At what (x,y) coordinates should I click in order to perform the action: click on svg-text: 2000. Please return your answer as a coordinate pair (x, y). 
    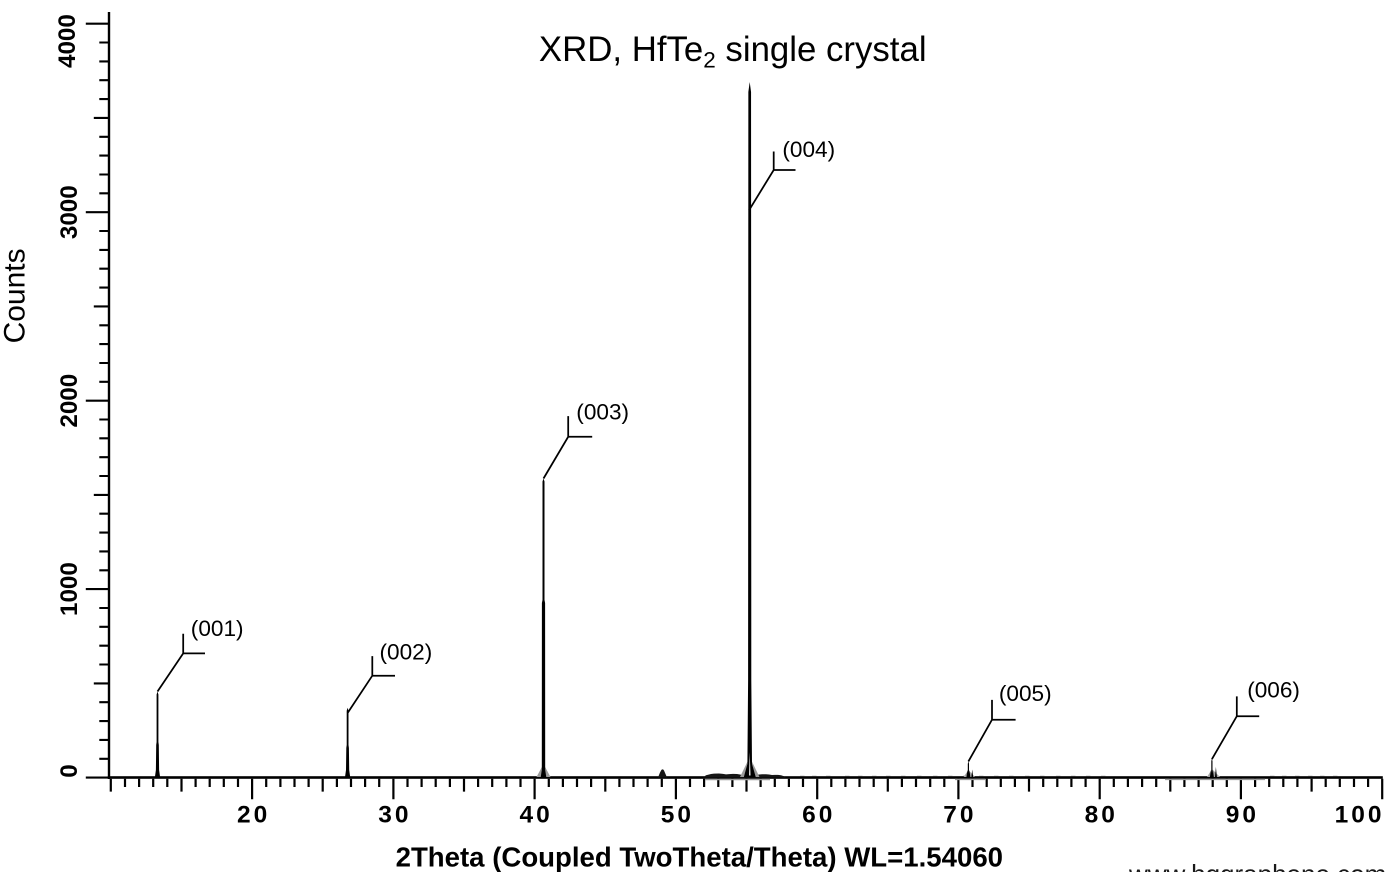
    Looking at the image, I should click on (69, 401).